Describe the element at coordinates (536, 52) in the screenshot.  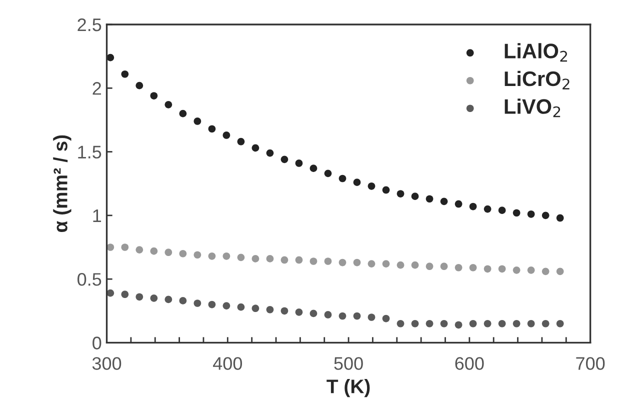
I see `legend-label: LiAlO$_{2}$` at that location.